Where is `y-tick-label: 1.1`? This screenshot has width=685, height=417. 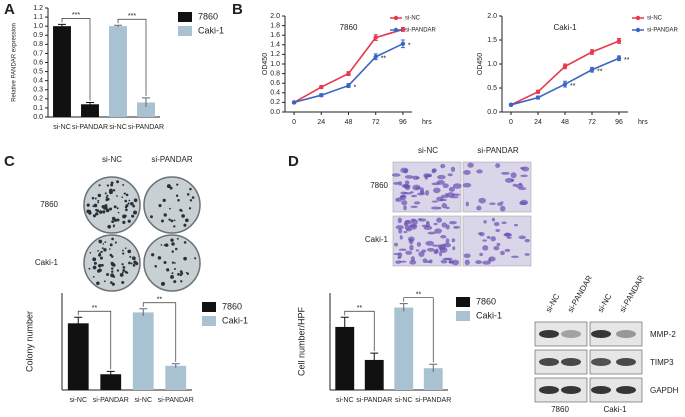
y-tick-label: 1.1 is located at coordinates (38, 17).